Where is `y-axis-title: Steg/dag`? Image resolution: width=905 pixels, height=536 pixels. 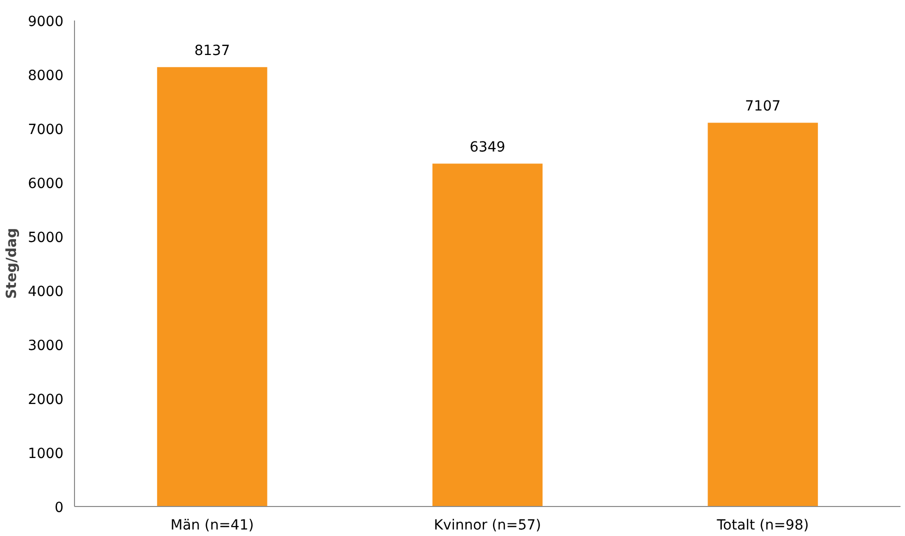
y-axis-title: Steg/dag is located at coordinates (12, 263).